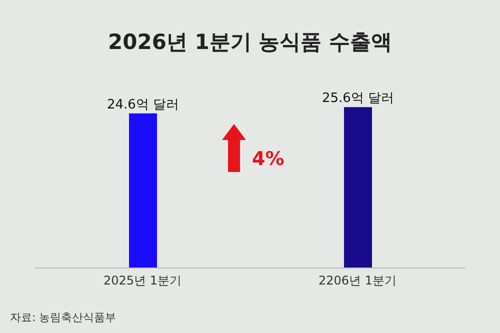 The height and width of the screenshot is (333, 500). Describe the element at coordinates (357, 281) in the screenshot. I see `x-tick-label: 2206년 1분기` at that location.